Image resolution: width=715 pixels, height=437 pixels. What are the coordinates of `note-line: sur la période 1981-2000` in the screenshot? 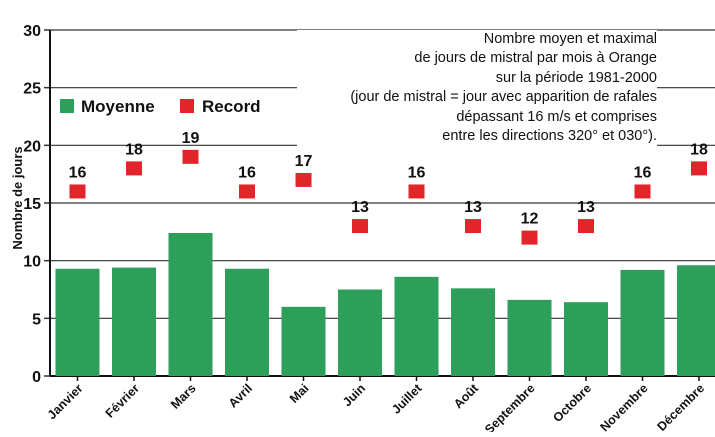 It's located at (576, 77).